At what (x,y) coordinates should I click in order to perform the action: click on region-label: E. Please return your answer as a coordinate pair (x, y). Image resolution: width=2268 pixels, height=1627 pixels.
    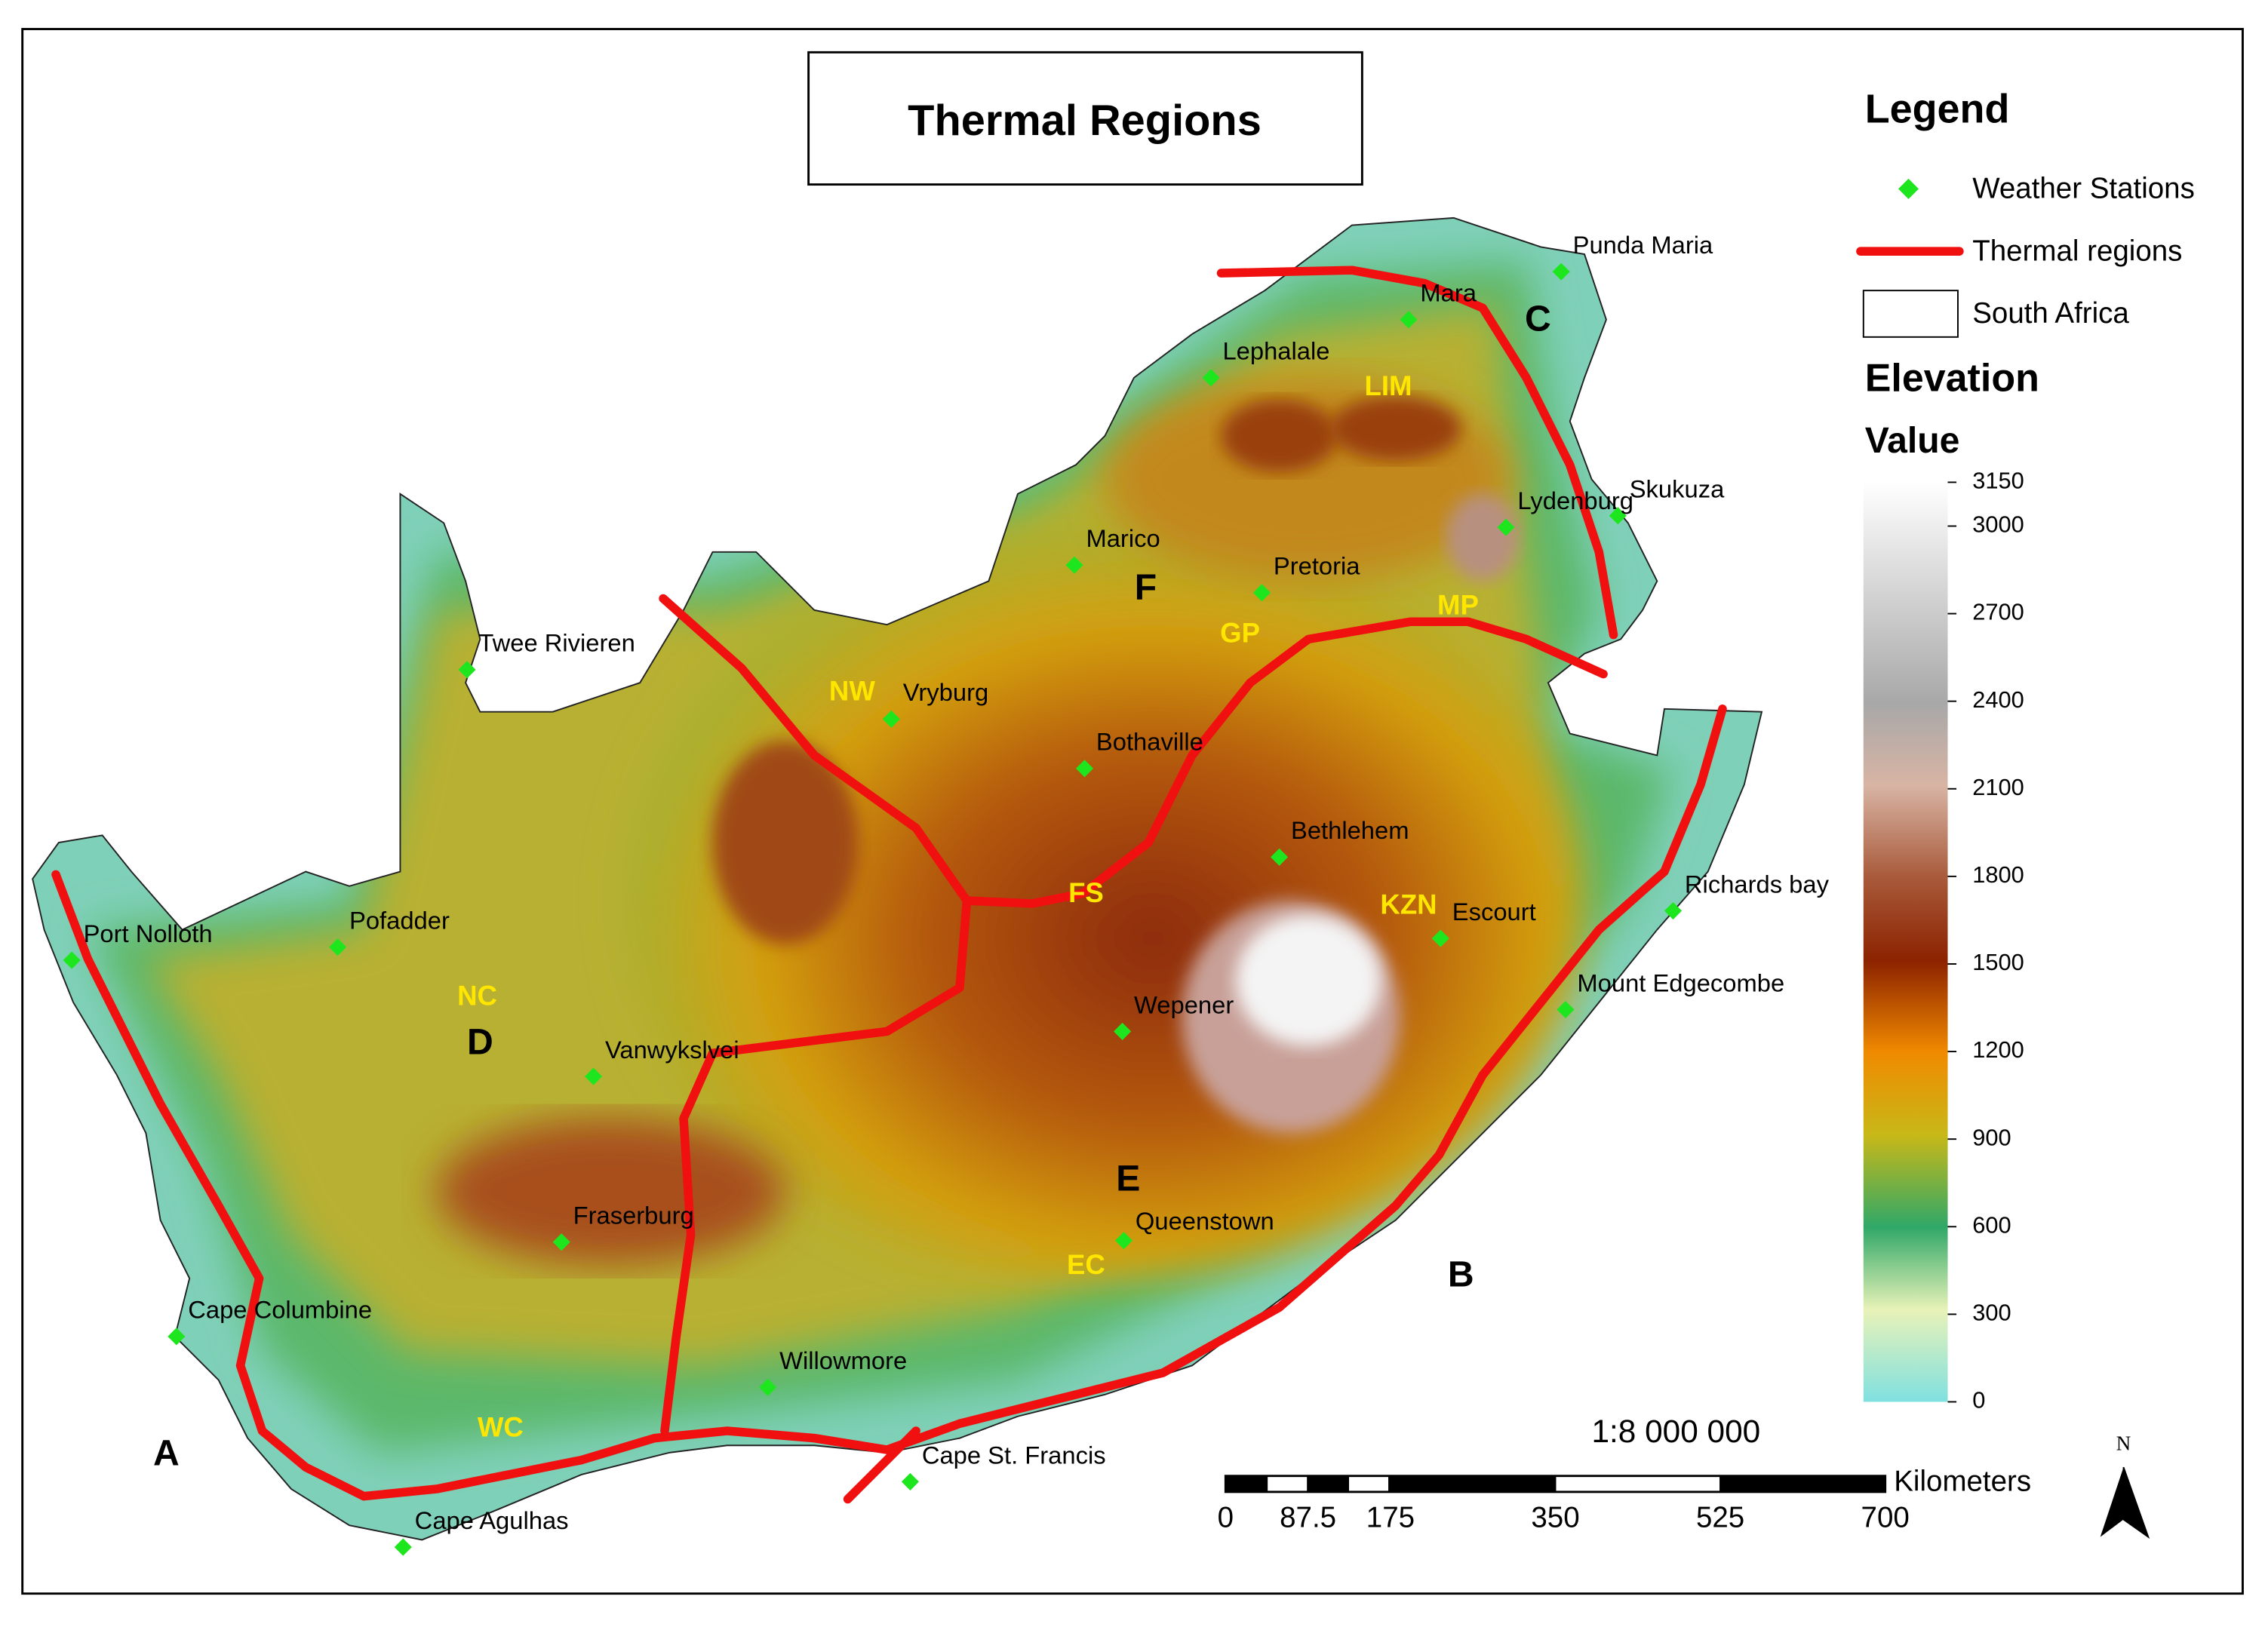
    Looking at the image, I should click on (1128, 1178).